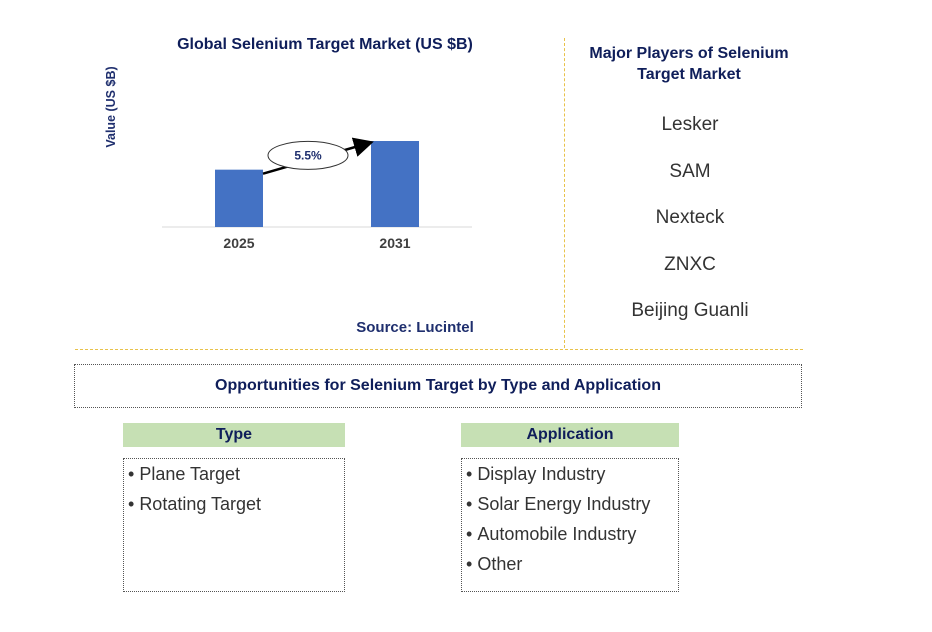 The width and height of the screenshot is (932, 632). I want to click on source-note: Source: Lucintel, so click(415, 327).